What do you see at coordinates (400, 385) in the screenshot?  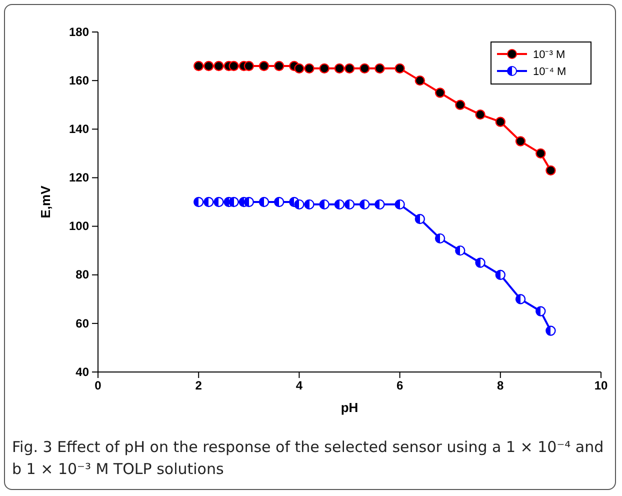 I see `x-tick-label: 6` at bounding box center [400, 385].